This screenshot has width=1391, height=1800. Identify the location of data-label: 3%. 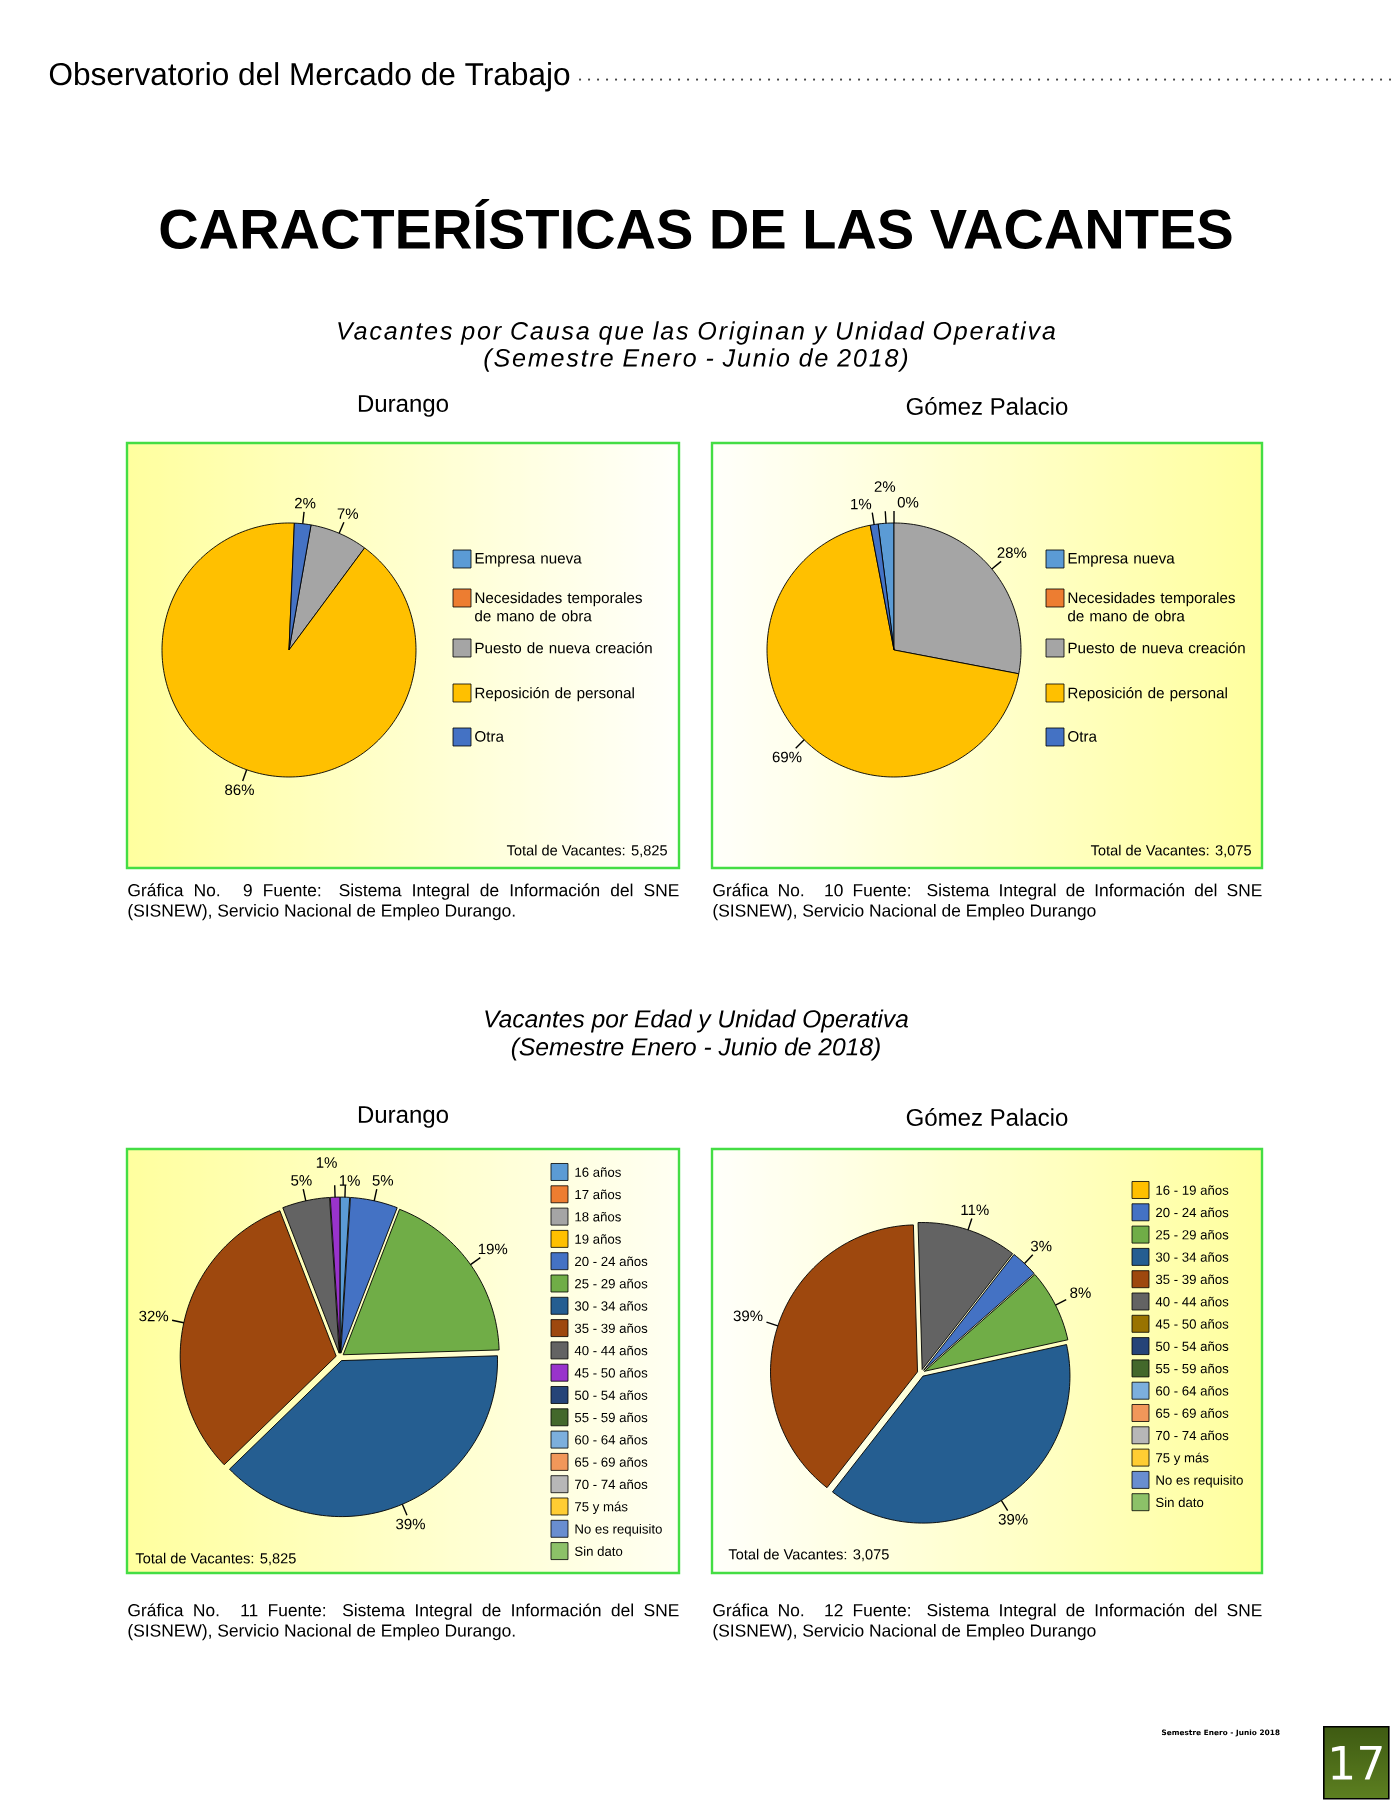
(1041, 1246).